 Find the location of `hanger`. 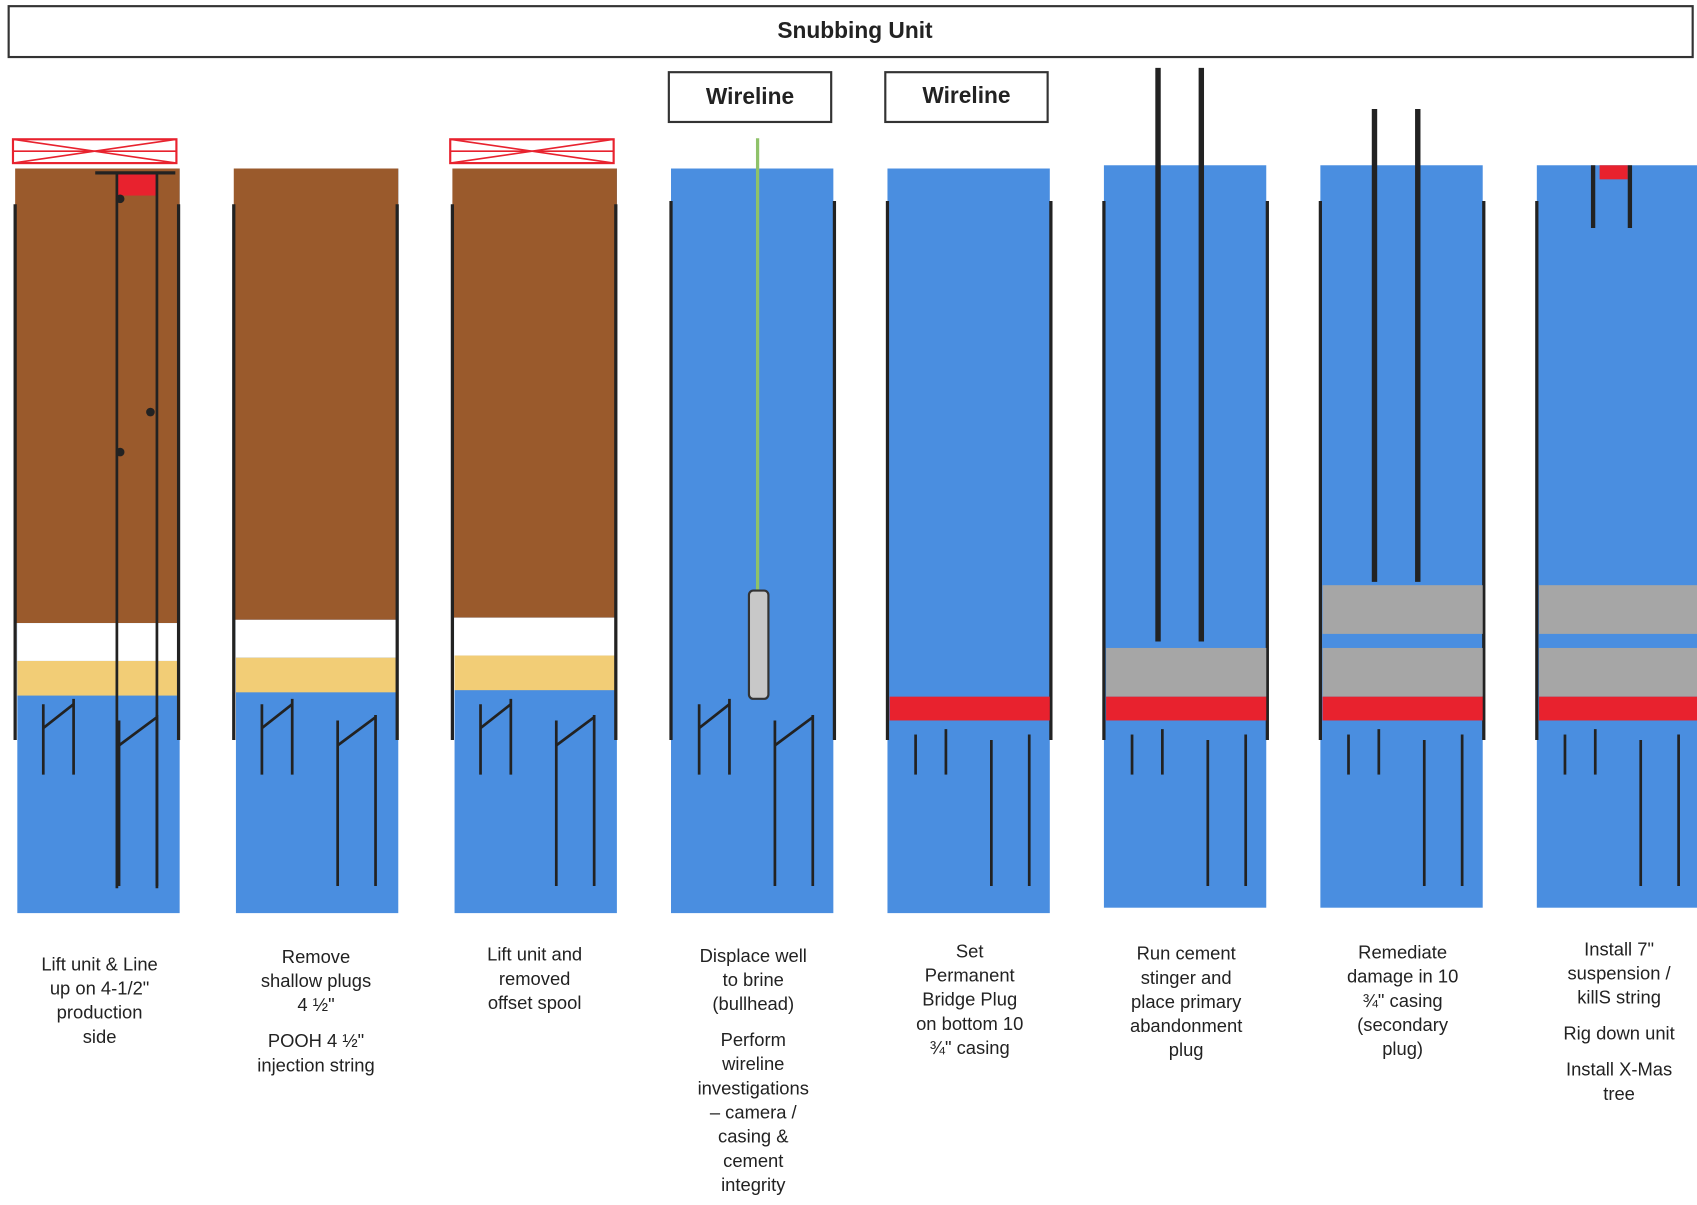

hanger is located at coordinates (1613, 172).